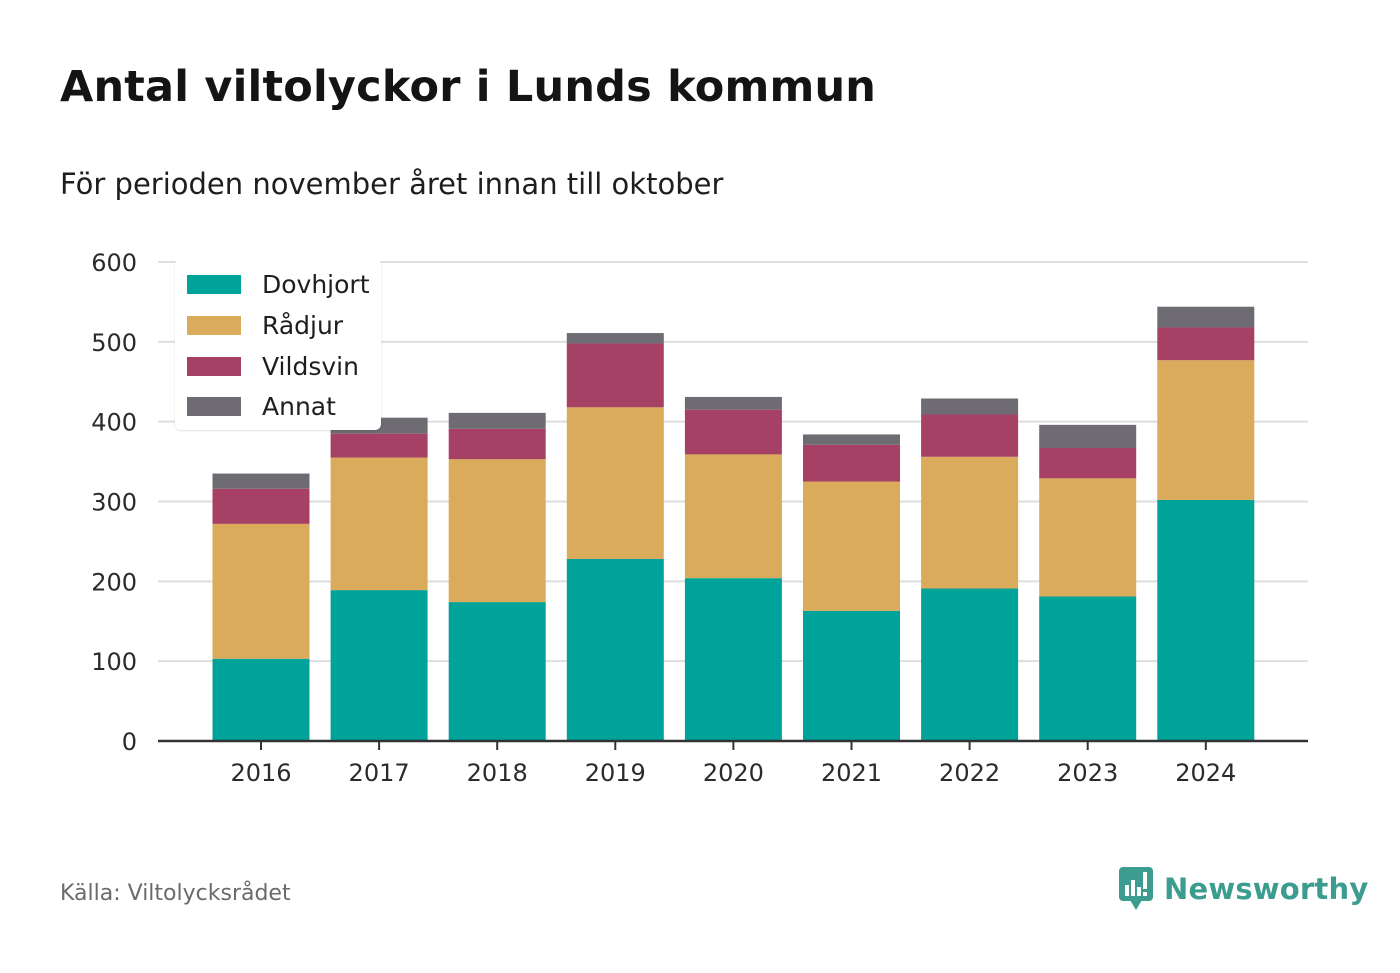 This screenshot has height=973, width=1400. Describe the element at coordinates (114, 343) in the screenshot. I see `y-tick-label: 500` at that location.